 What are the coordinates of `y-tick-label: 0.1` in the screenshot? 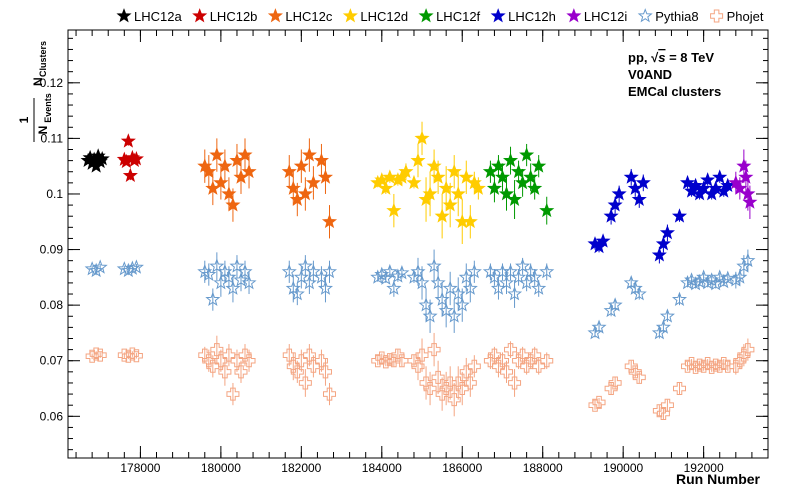 It's located at (54, 194).